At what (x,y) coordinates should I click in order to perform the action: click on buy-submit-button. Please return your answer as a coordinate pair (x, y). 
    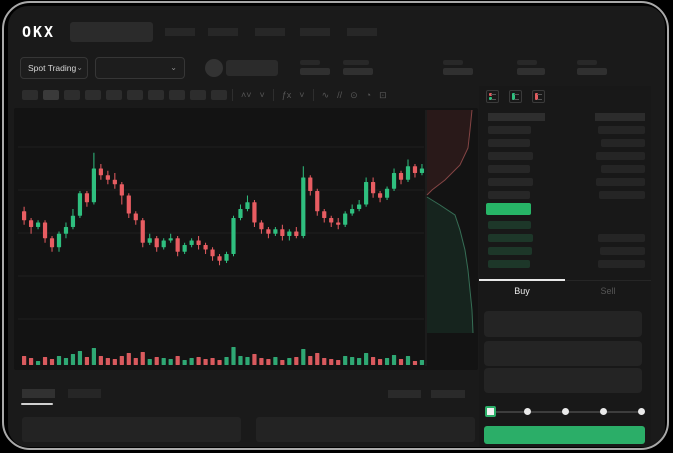
    Looking at the image, I should click on (564, 435).